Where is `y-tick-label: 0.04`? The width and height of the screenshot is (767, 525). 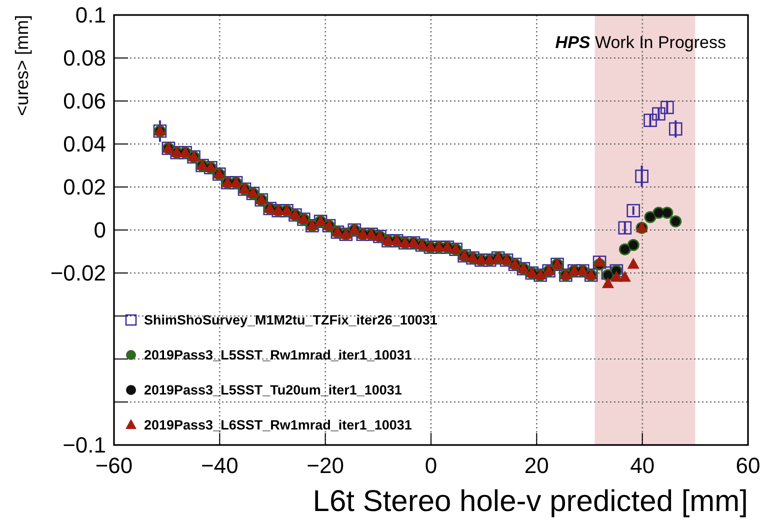 y-tick-label: 0.04 is located at coordinates (84, 144).